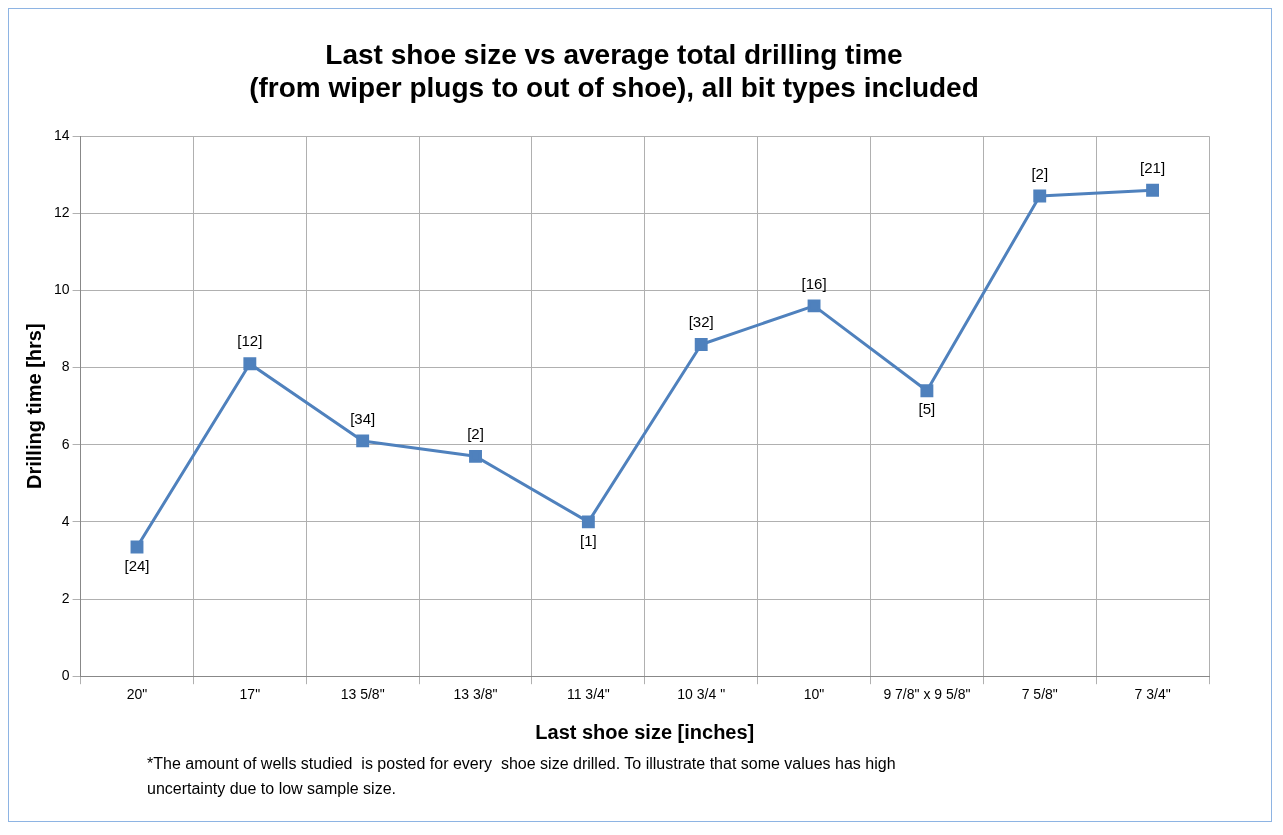  What do you see at coordinates (61, 212) in the screenshot?
I see `y-tick-label: 12` at bounding box center [61, 212].